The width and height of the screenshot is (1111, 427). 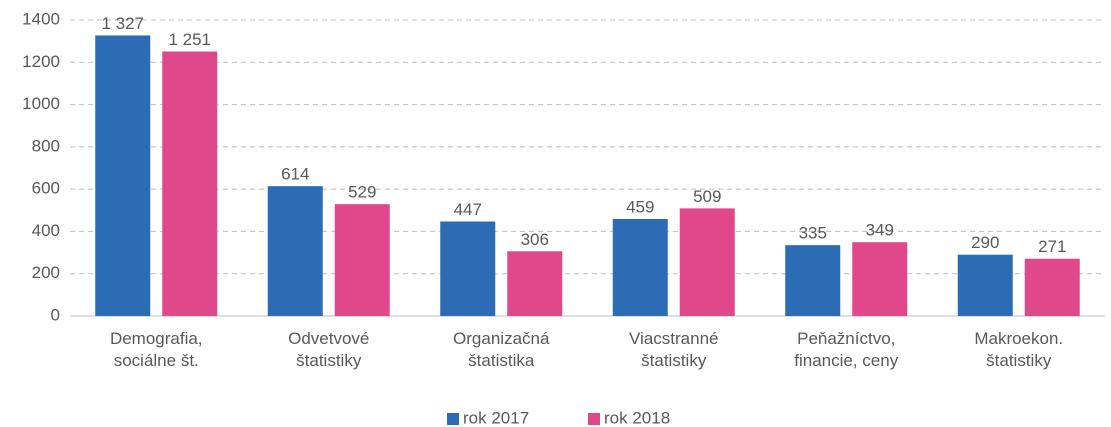 What do you see at coordinates (1019, 349) in the screenshot?
I see `x-tick-label: Makroekon. štatistiky` at bounding box center [1019, 349].